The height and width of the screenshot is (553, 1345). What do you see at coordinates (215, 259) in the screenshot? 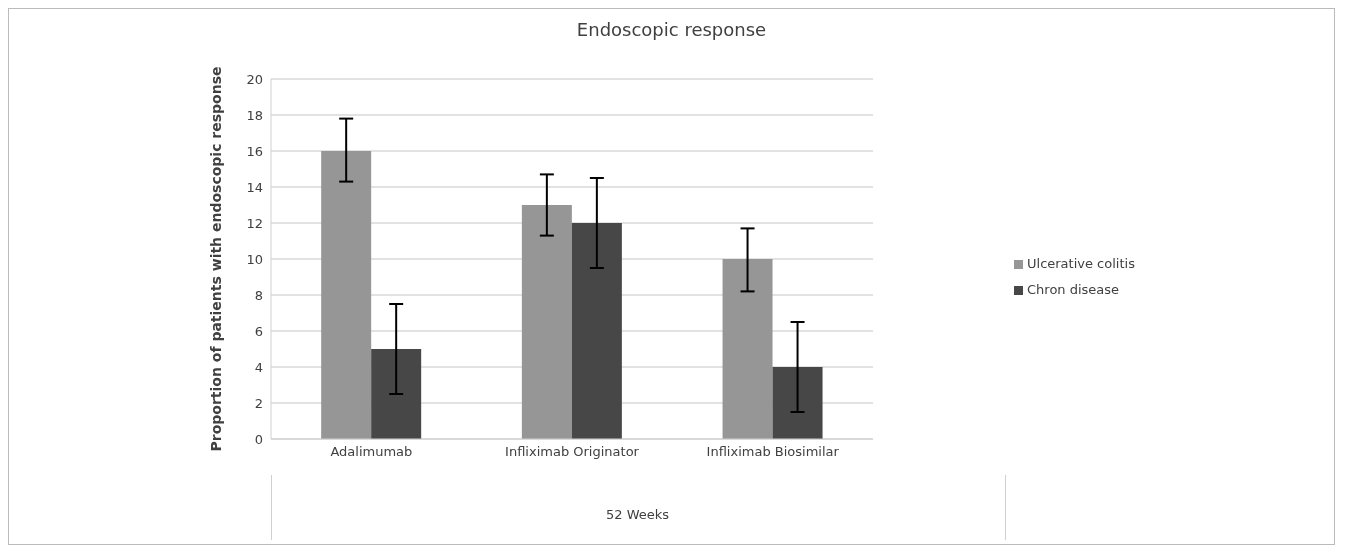
I see `y-axis-title: Proportion of patients with endoscopic response` at bounding box center [215, 259].